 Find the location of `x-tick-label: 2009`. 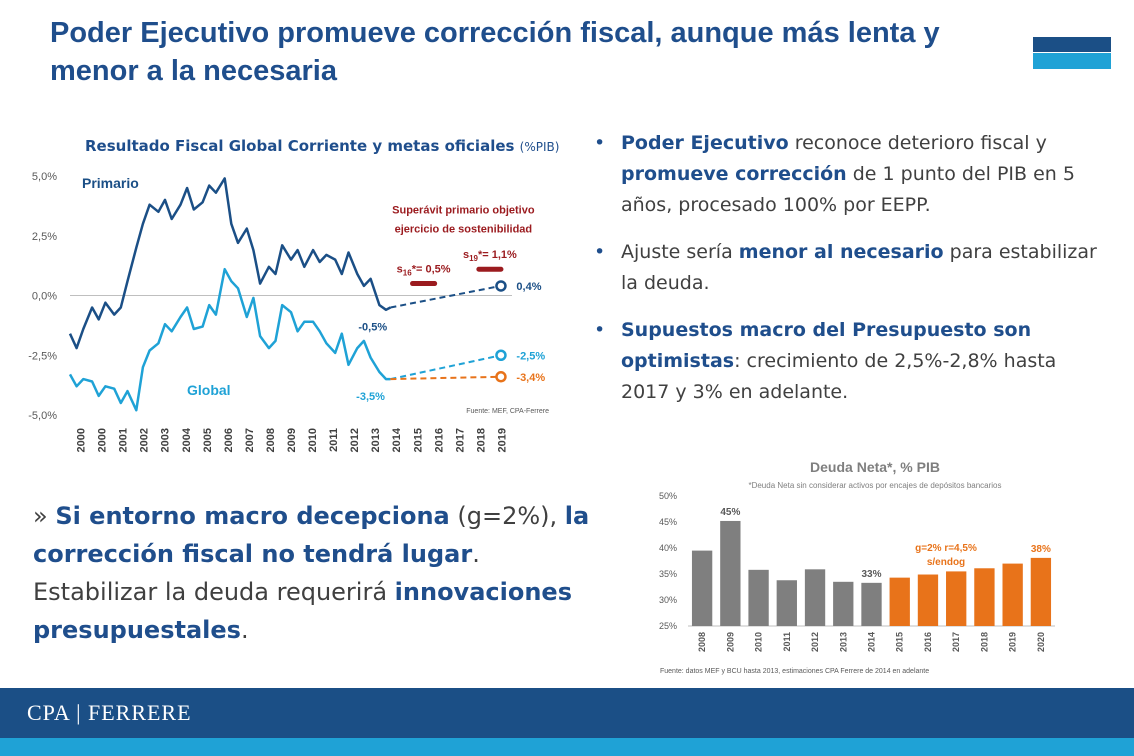

x-tick-label: 2009 is located at coordinates (292, 440).